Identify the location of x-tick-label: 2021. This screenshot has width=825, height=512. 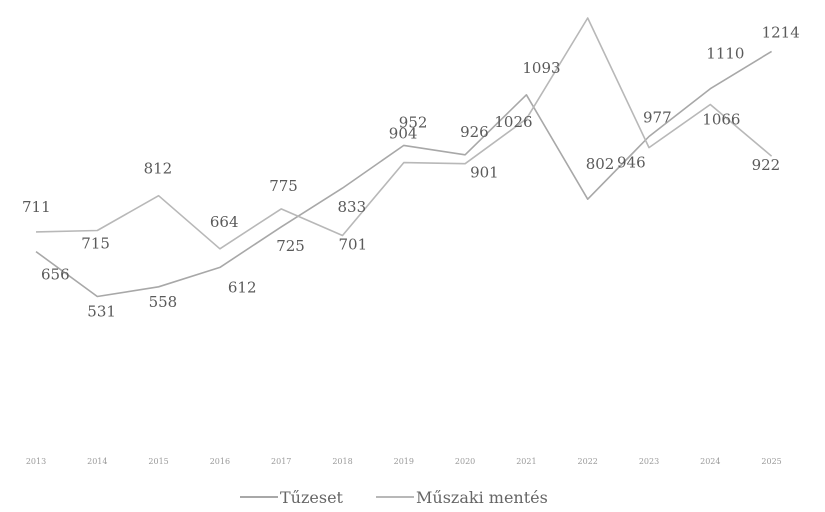
(526, 461).